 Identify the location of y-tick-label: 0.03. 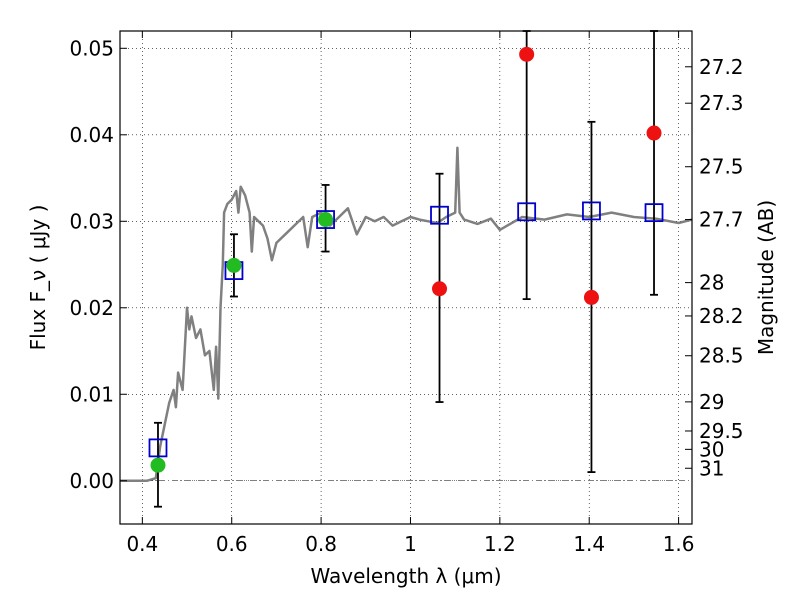
(91, 221).